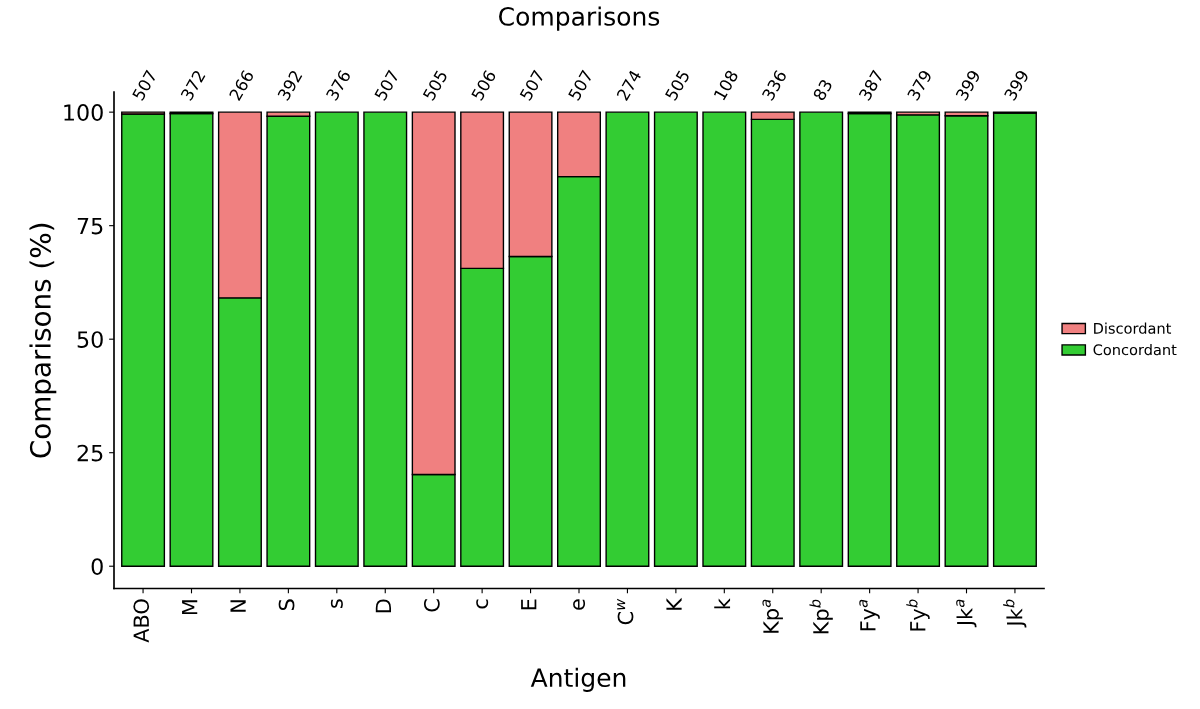 Image resolution: width=1200 pixels, height=709 pixels. What do you see at coordinates (722, 603) in the screenshot?
I see `x-tick-label: k` at bounding box center [722, 603].